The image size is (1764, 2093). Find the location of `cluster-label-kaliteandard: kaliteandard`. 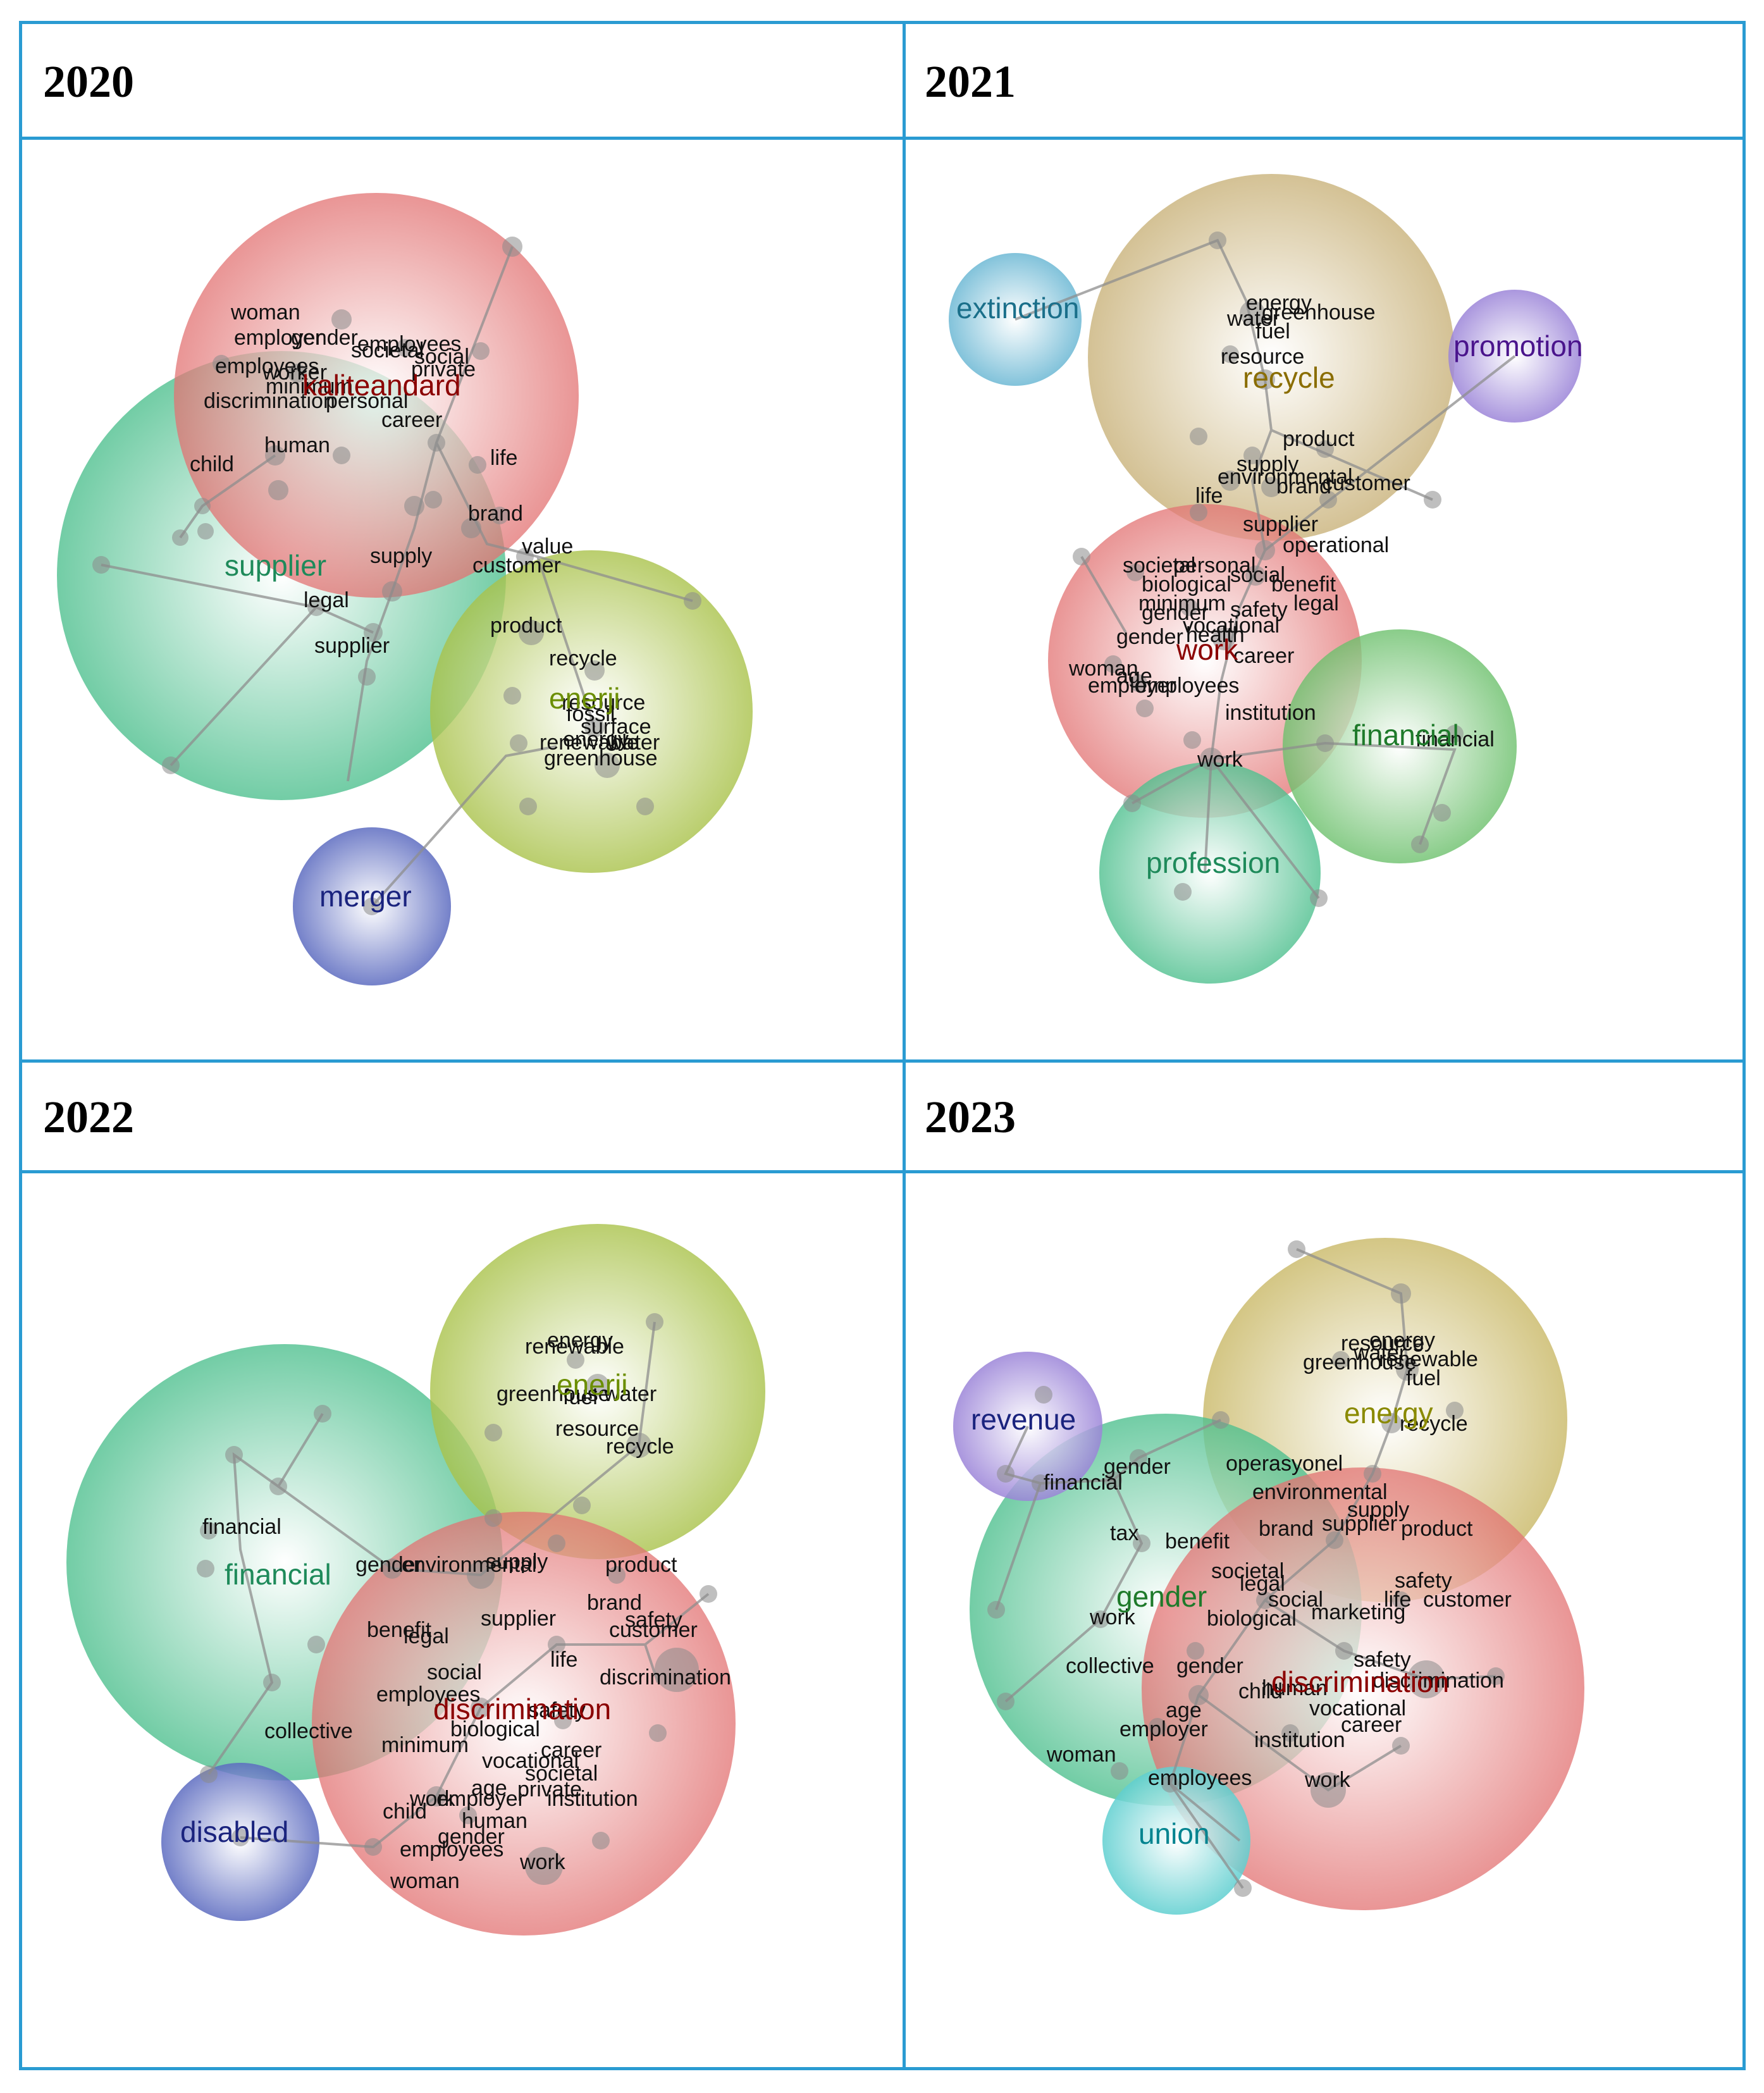

cluster-label-kaliteandard: kaliteandard is located at coordinates (382, 386).